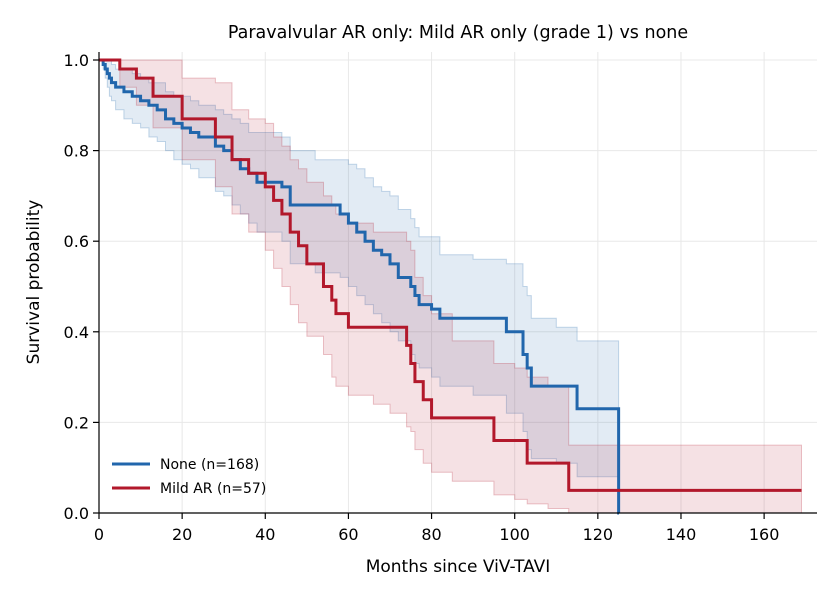 Image resolution: width=840 pixels, height=600 pixels. What do you see at coordinates (764, 534) in the screenshot?
I see `x-tick-label: 160` at bounding box center [764, 534].